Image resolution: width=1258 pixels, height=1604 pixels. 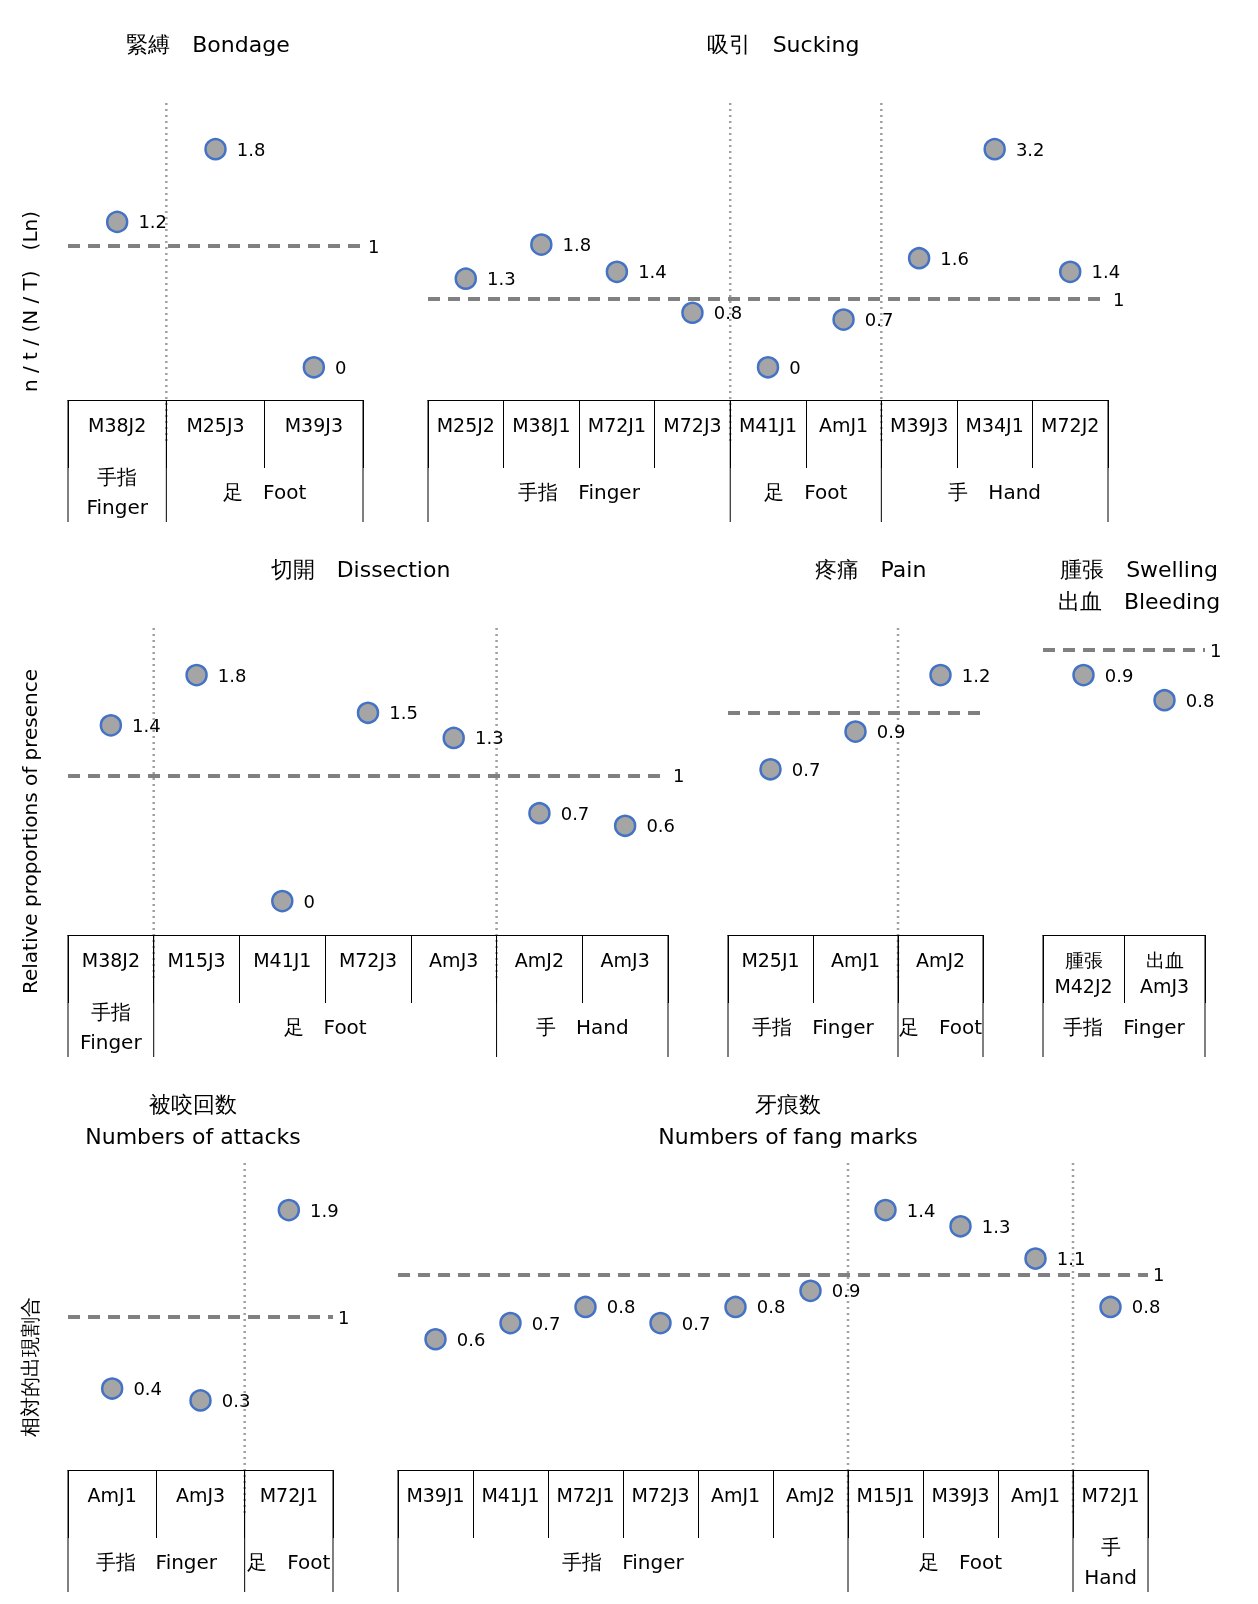 I want to click on data-label: 1.1, so click(x=1071, y=1259).